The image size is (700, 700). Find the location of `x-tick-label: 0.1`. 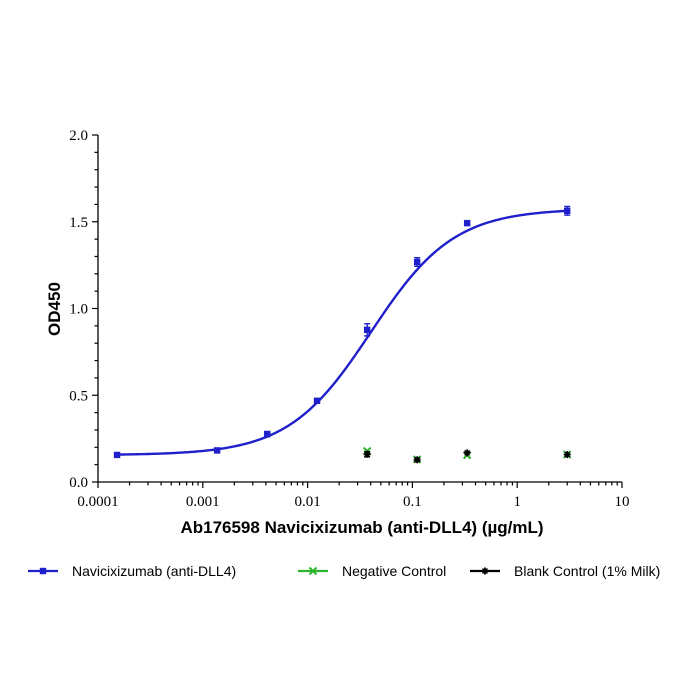

x-tick-label: 0.1 is located at coordinates (412, 502).